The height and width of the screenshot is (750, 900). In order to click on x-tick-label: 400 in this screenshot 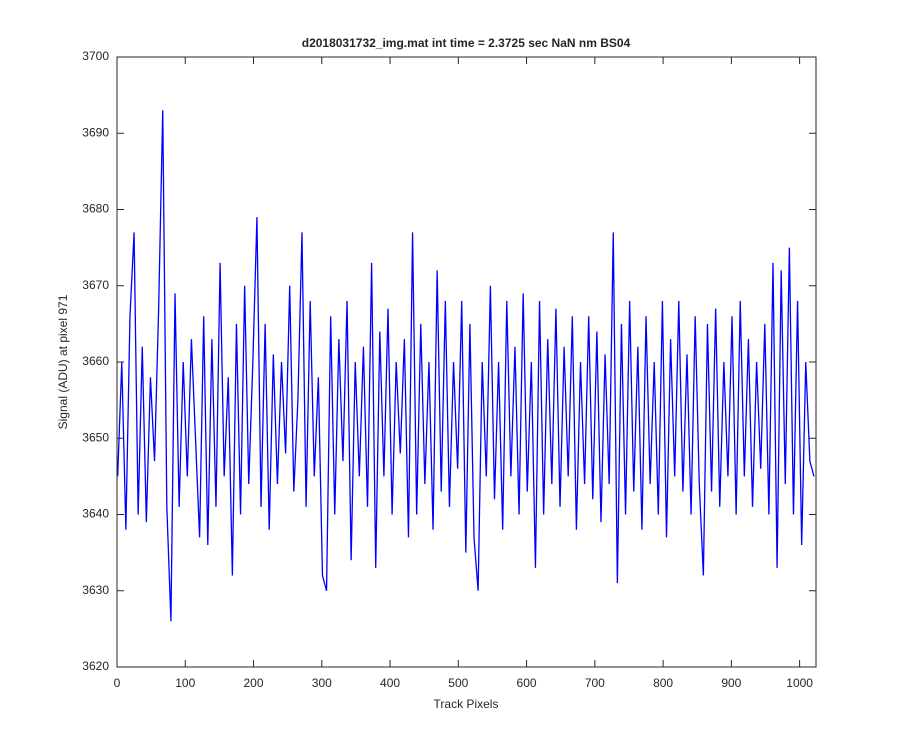, I will do `click(390, 683)`.